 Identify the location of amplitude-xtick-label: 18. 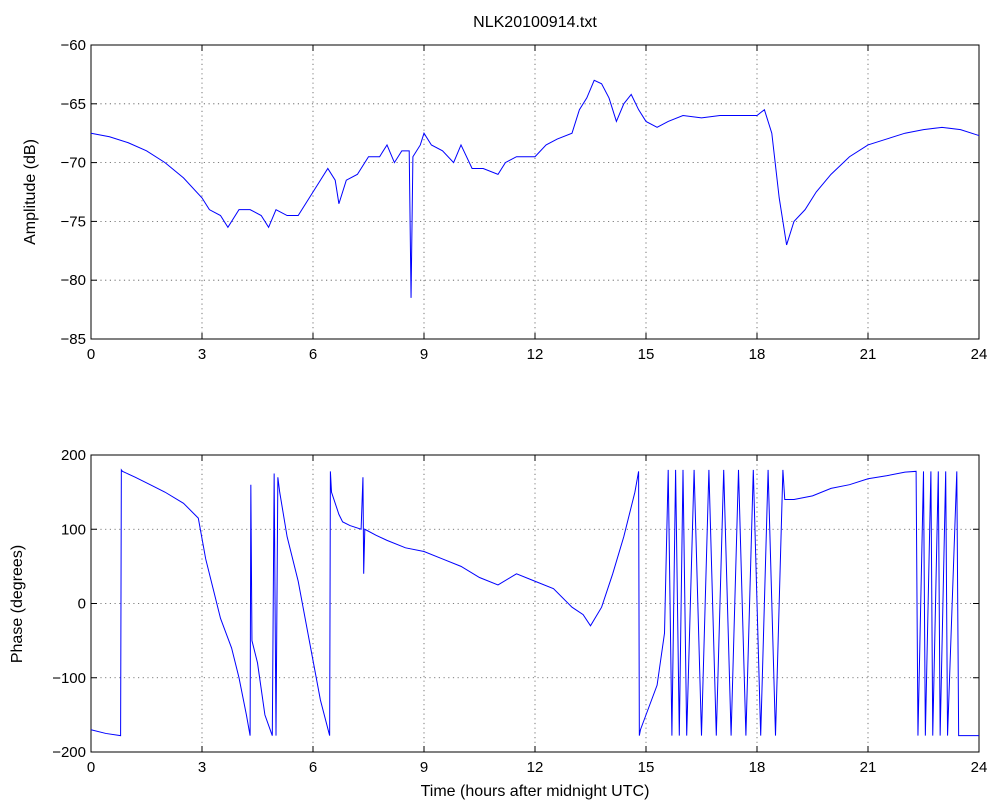
(757, 354).